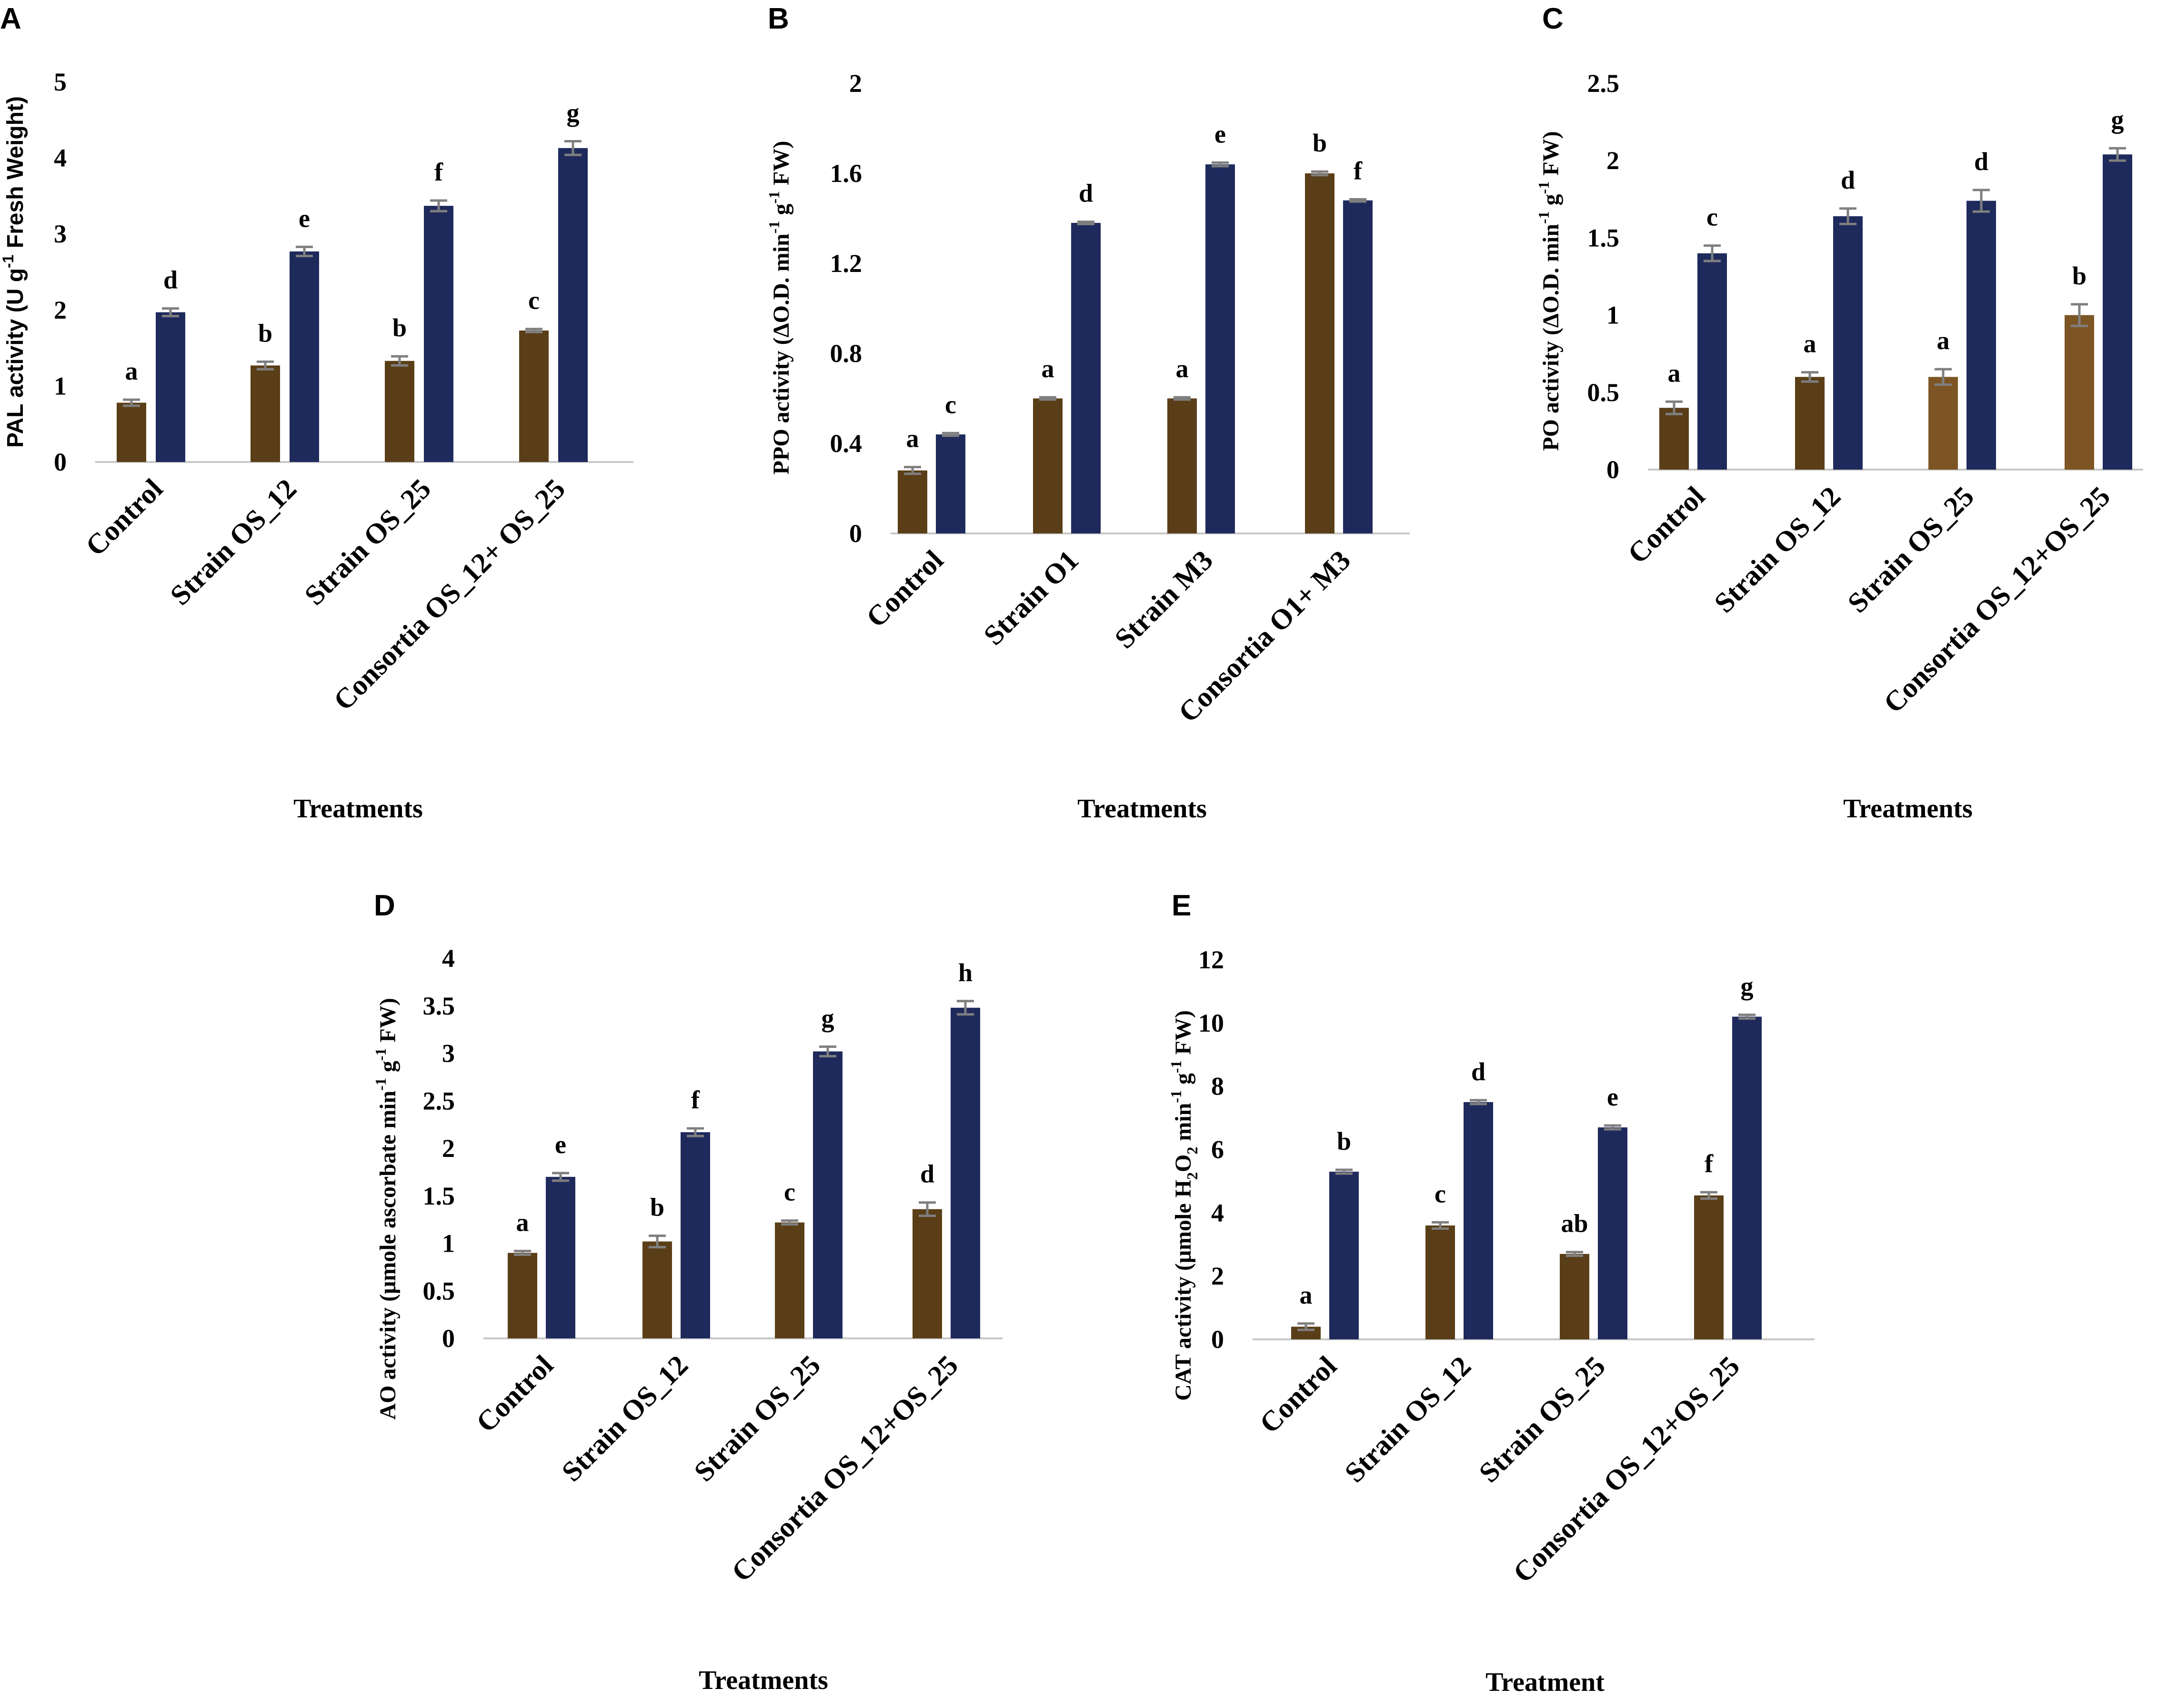  What do you see at coordinates (60, 82) in the screenshot?
I see `y-tick-label: 5` at bounding box center [60, 82].